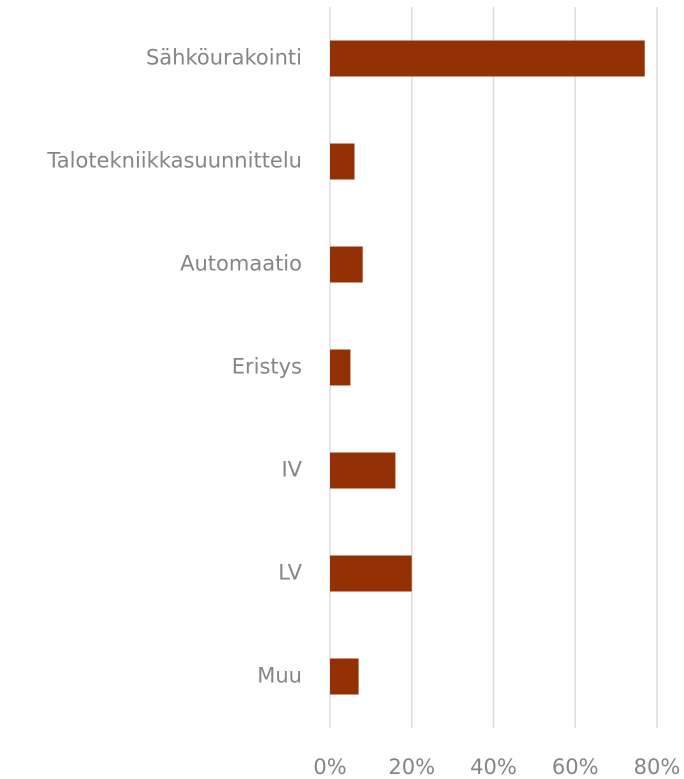  What do you see at coordinates (329, 767) in the screenshot?
I see `x-tick-label: 0%` at bounding box center [329, 767].